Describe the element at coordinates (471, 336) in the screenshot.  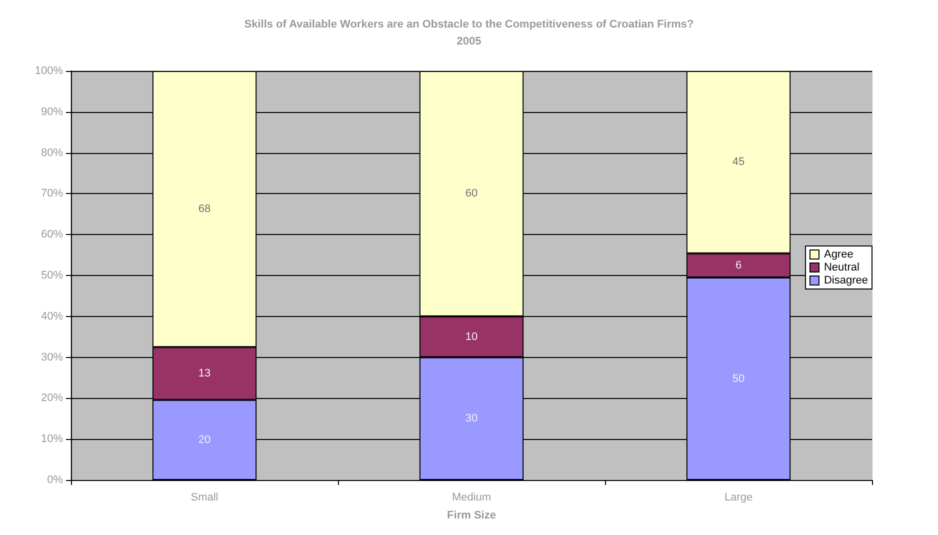
I see `data-label: 10` at that location.